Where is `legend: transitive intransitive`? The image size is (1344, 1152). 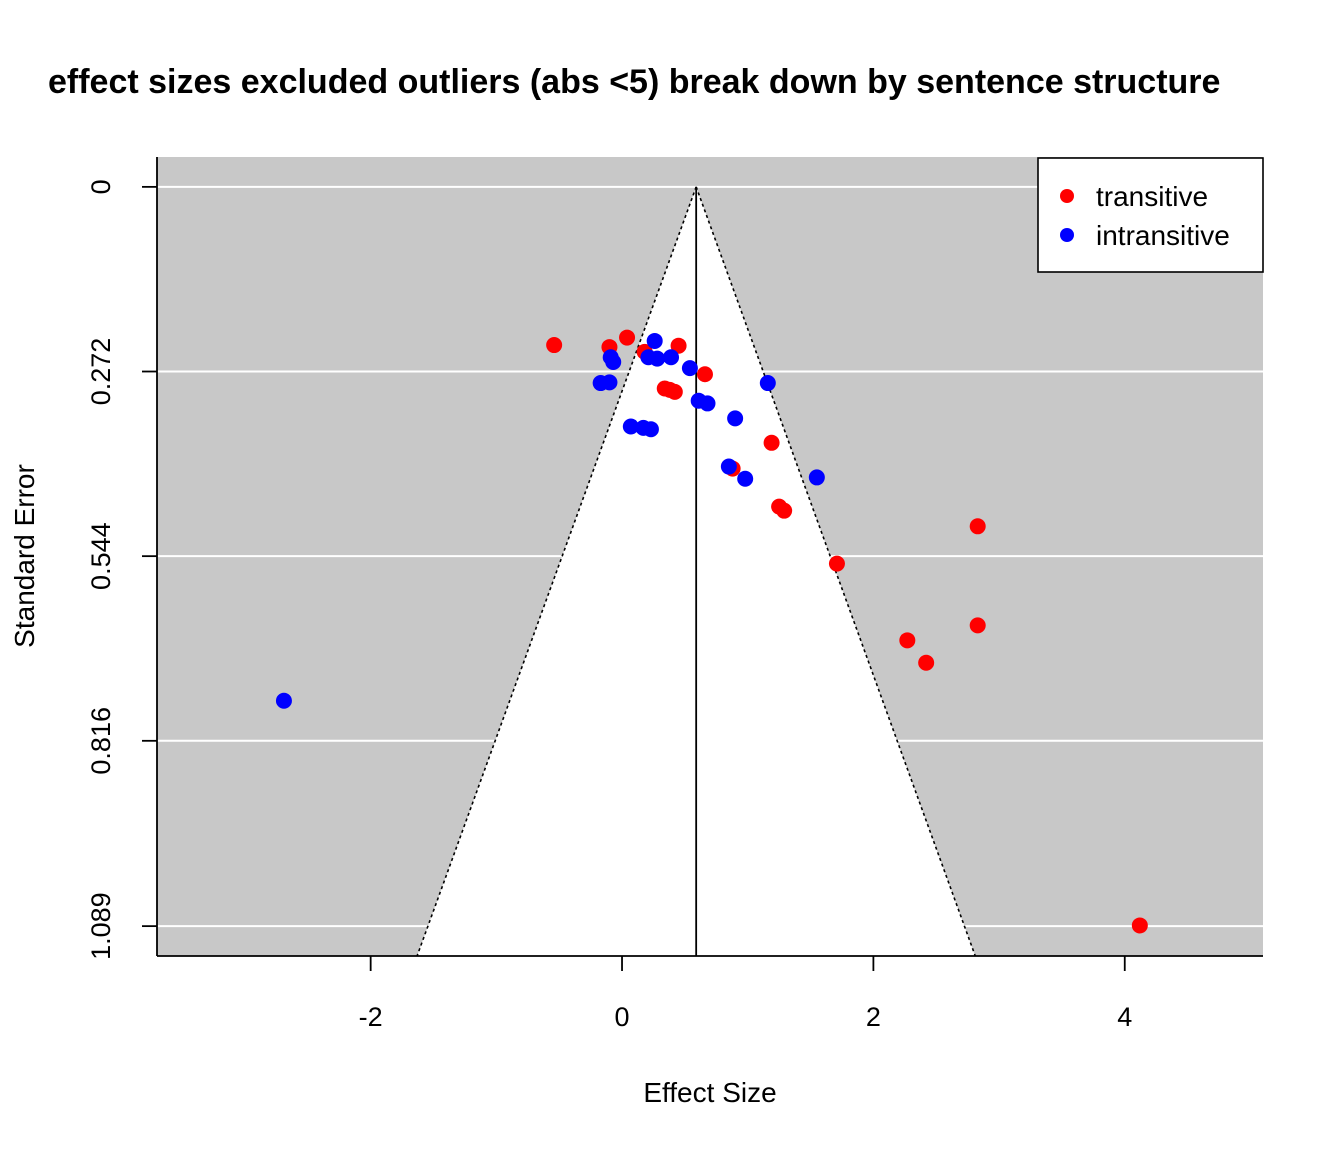 legend: transitive intransitive is located at coordinates (1150, 215).